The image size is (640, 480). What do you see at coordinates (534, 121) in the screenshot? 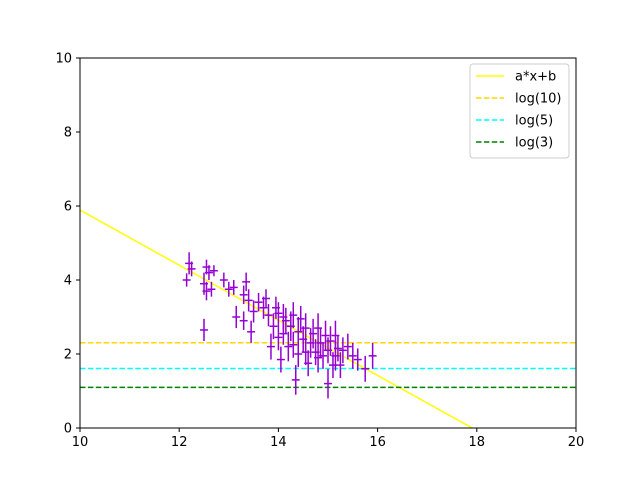
I see `legend-label: log(5)` at bounding box center [534, 121].